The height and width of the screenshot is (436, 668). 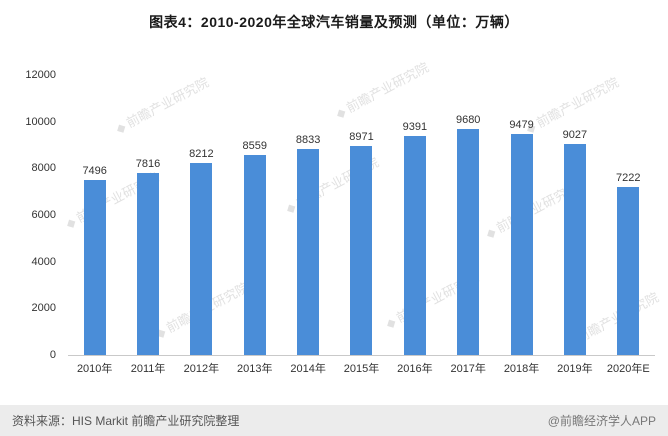 I want to click on x-tick-label: 2015年, so click(x=361, y=369).